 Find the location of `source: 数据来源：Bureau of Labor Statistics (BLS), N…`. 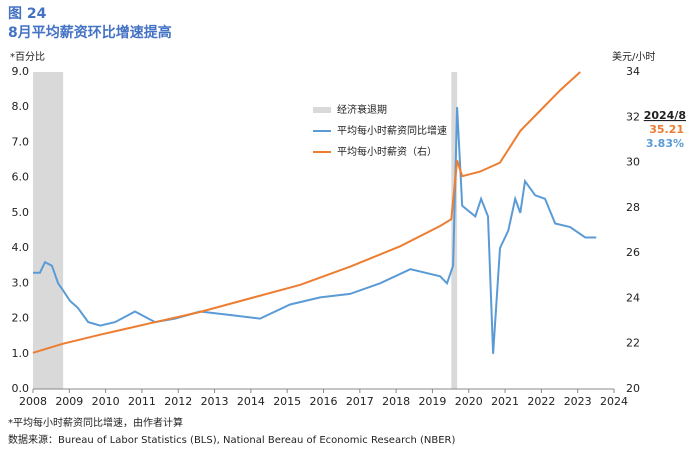

source: 数据来源：Bureau of Labor Statistics (BLS), N… is located at coordinates (232, 439).